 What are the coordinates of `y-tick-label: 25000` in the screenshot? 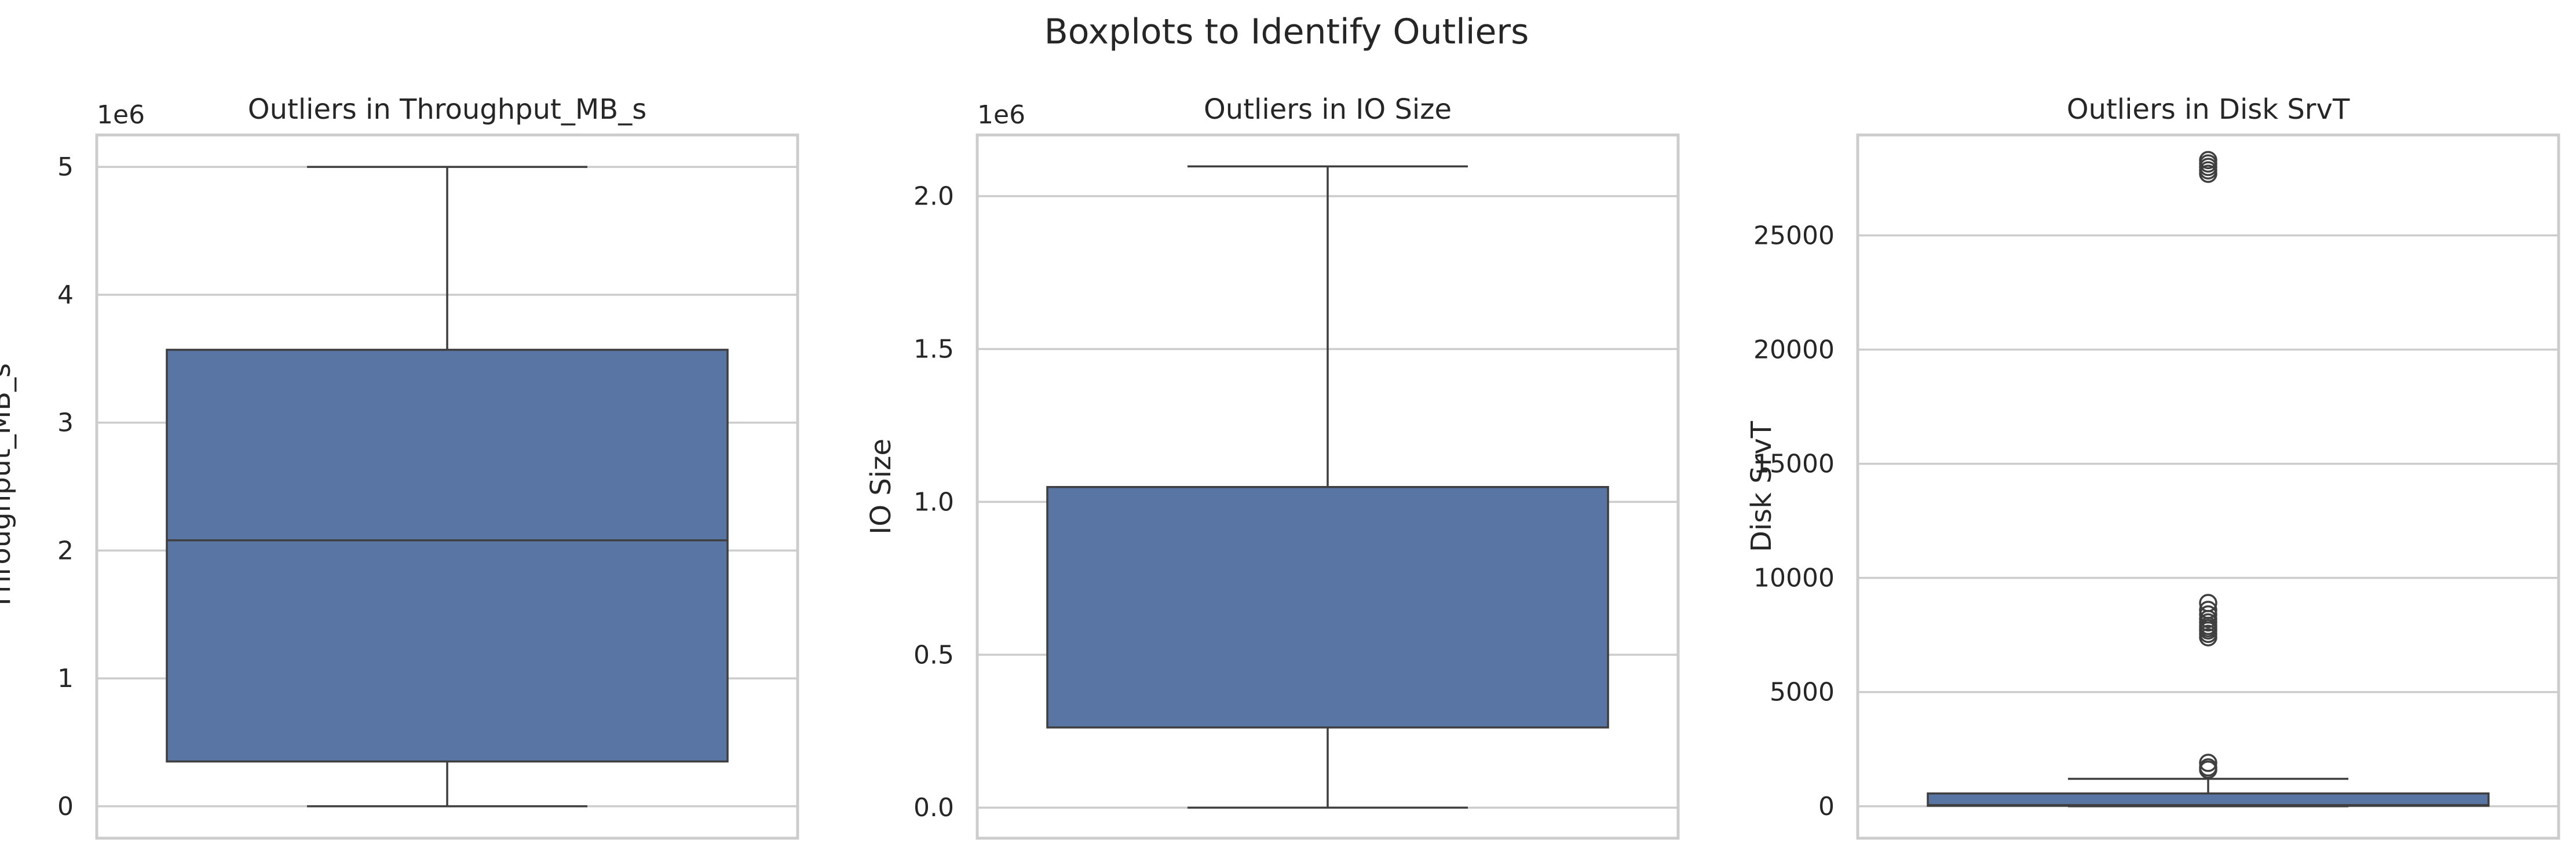 It's located at (1794, 235).